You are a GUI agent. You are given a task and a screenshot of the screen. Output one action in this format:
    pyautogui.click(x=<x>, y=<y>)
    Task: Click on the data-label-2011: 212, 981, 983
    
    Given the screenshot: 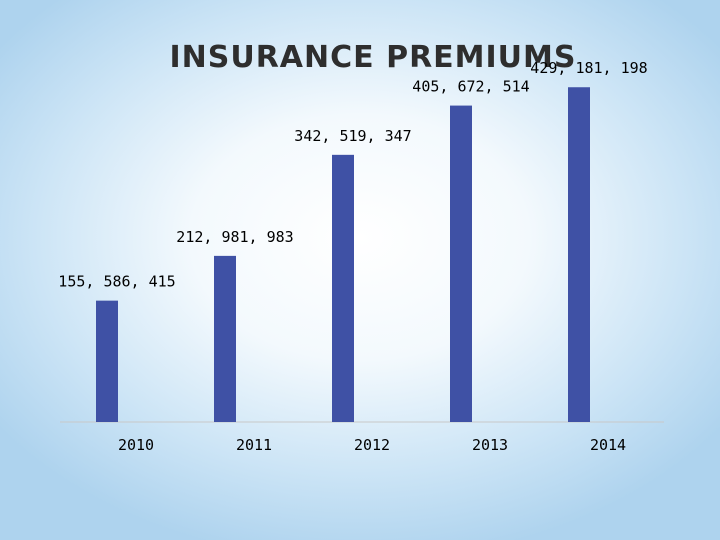 What is the action you would take?
    pyautogui.click(x=234, y=237)
    